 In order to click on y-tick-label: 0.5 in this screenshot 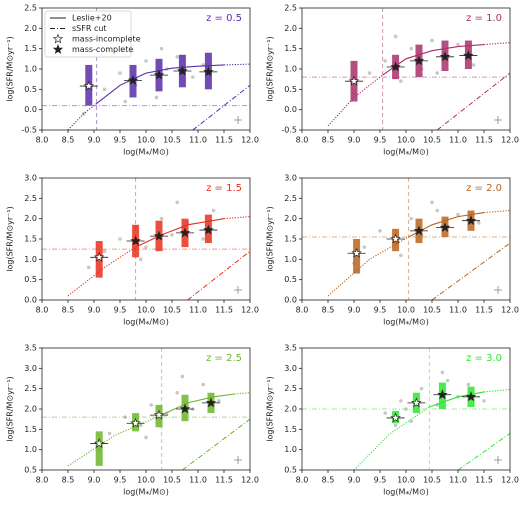, I will do `click(30, 279)`.